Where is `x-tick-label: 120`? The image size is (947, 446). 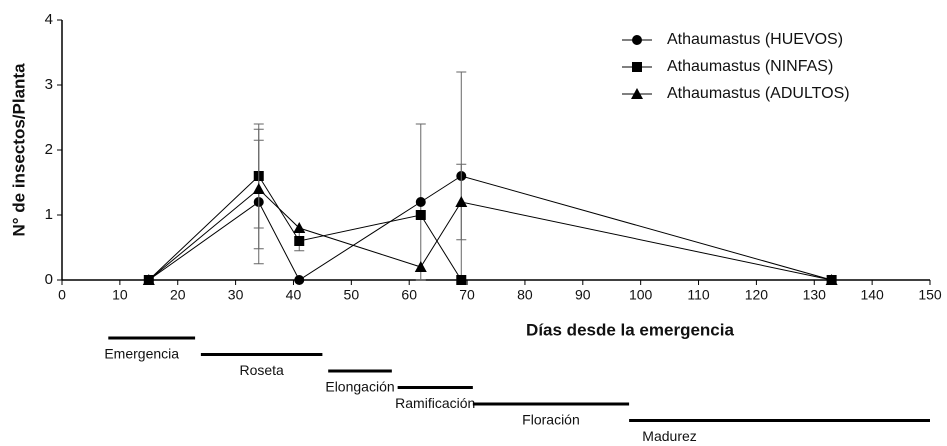
x-tick-label: 120 is located at coordinates (757, 295).